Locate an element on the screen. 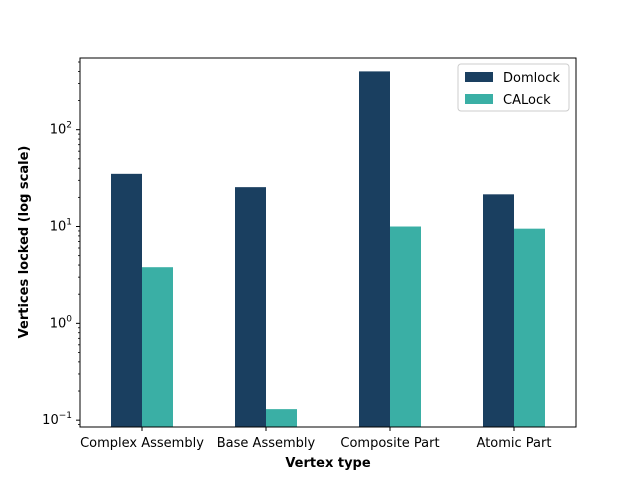 This screenshot has width=640, height=484. y-tick-label: 10⁻¹ is located at coordinates (57, 419).